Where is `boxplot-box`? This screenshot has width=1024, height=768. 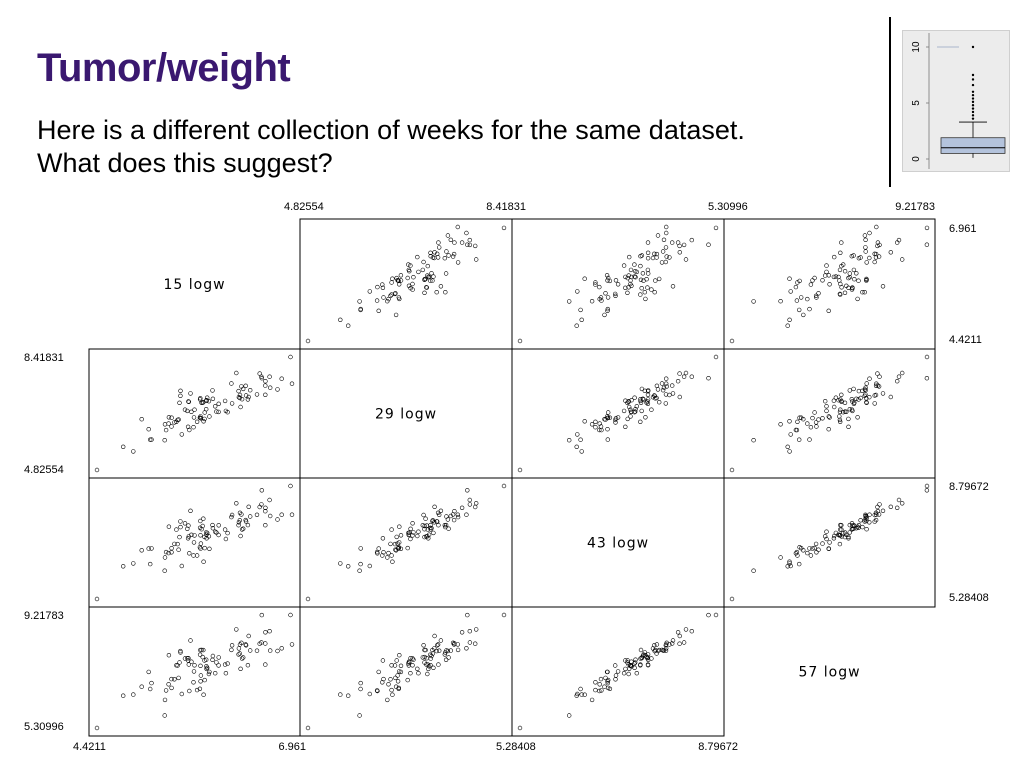 boxplot-box is located at coordinates (973, 145).